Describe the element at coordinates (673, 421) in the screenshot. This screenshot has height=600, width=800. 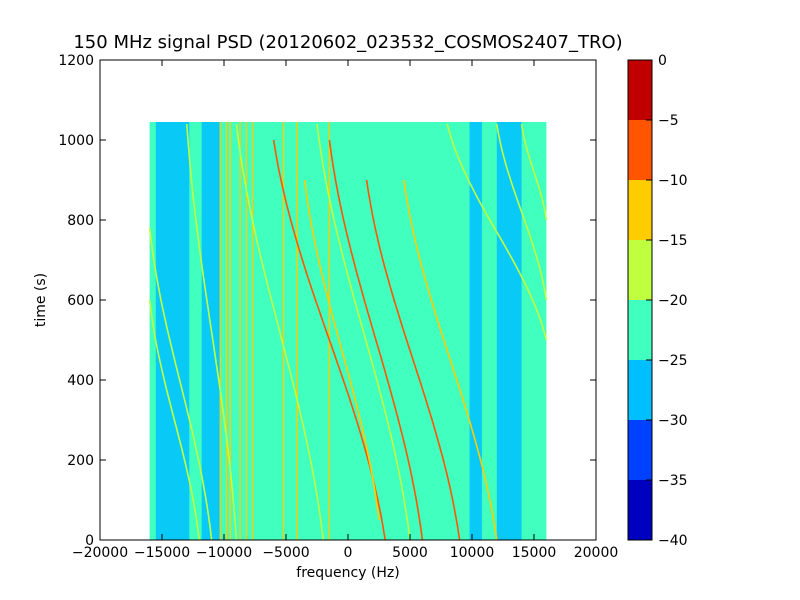
I see `colorbar-tick-label: −30` at that location.